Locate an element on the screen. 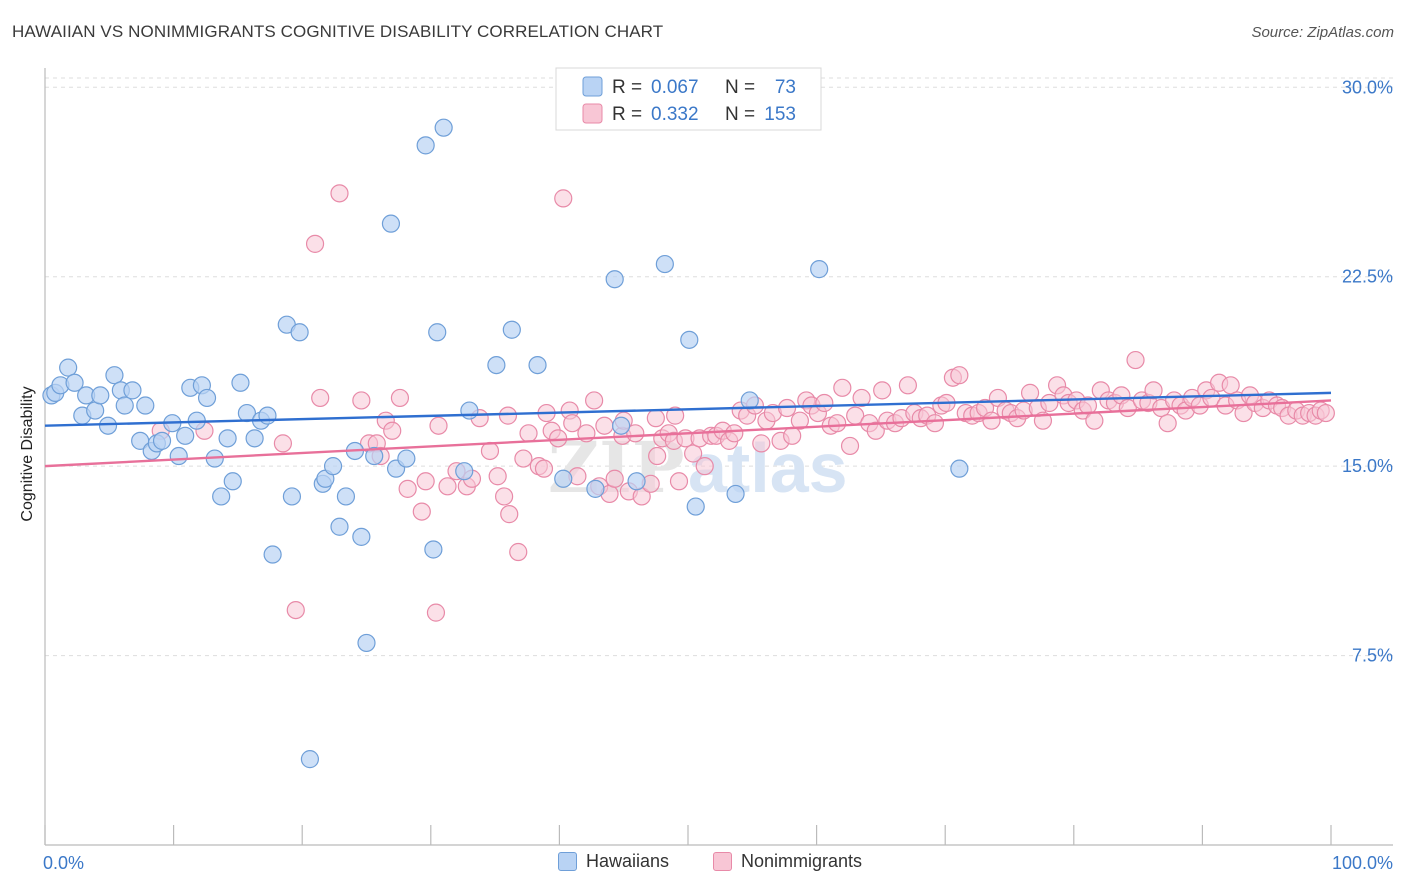 This screenshot has width=1406, height=892. legend-item-hawaiians: Hawaiians is located at coordinates (613, 861).